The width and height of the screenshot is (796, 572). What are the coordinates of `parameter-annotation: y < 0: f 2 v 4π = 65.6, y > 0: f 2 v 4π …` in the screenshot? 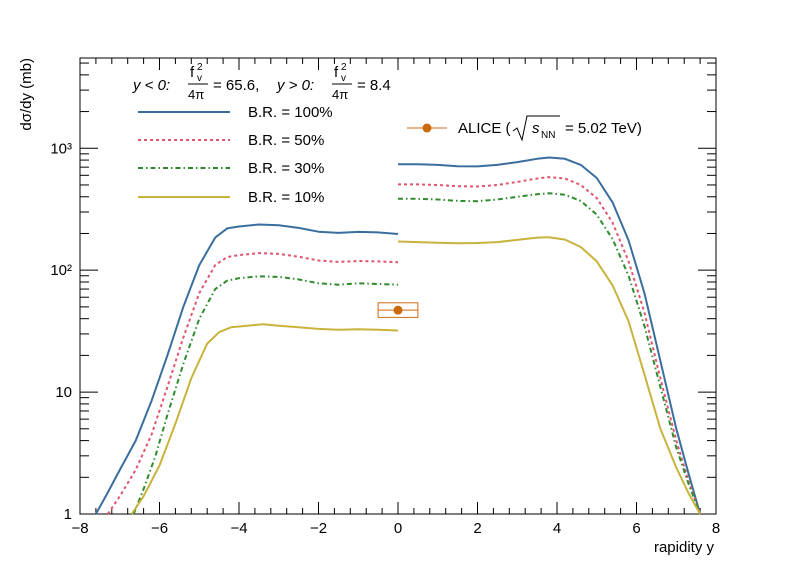 It's located at (261, 82).